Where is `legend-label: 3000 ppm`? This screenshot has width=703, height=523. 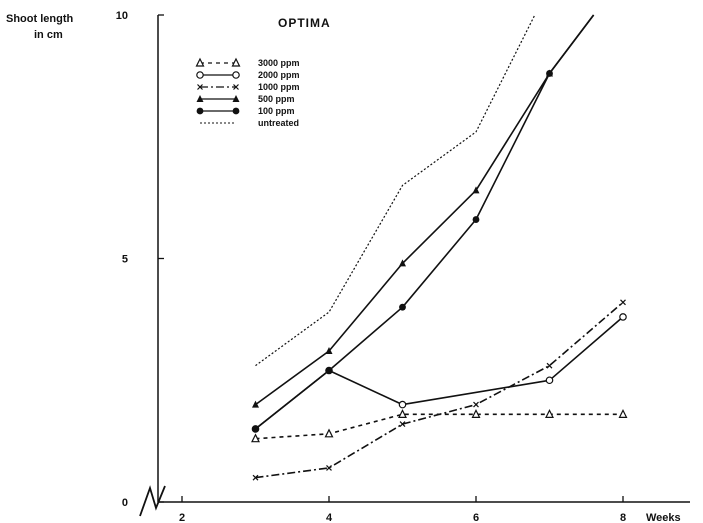 legend-label: 3000 ppm is located at coordinates (279, 63).